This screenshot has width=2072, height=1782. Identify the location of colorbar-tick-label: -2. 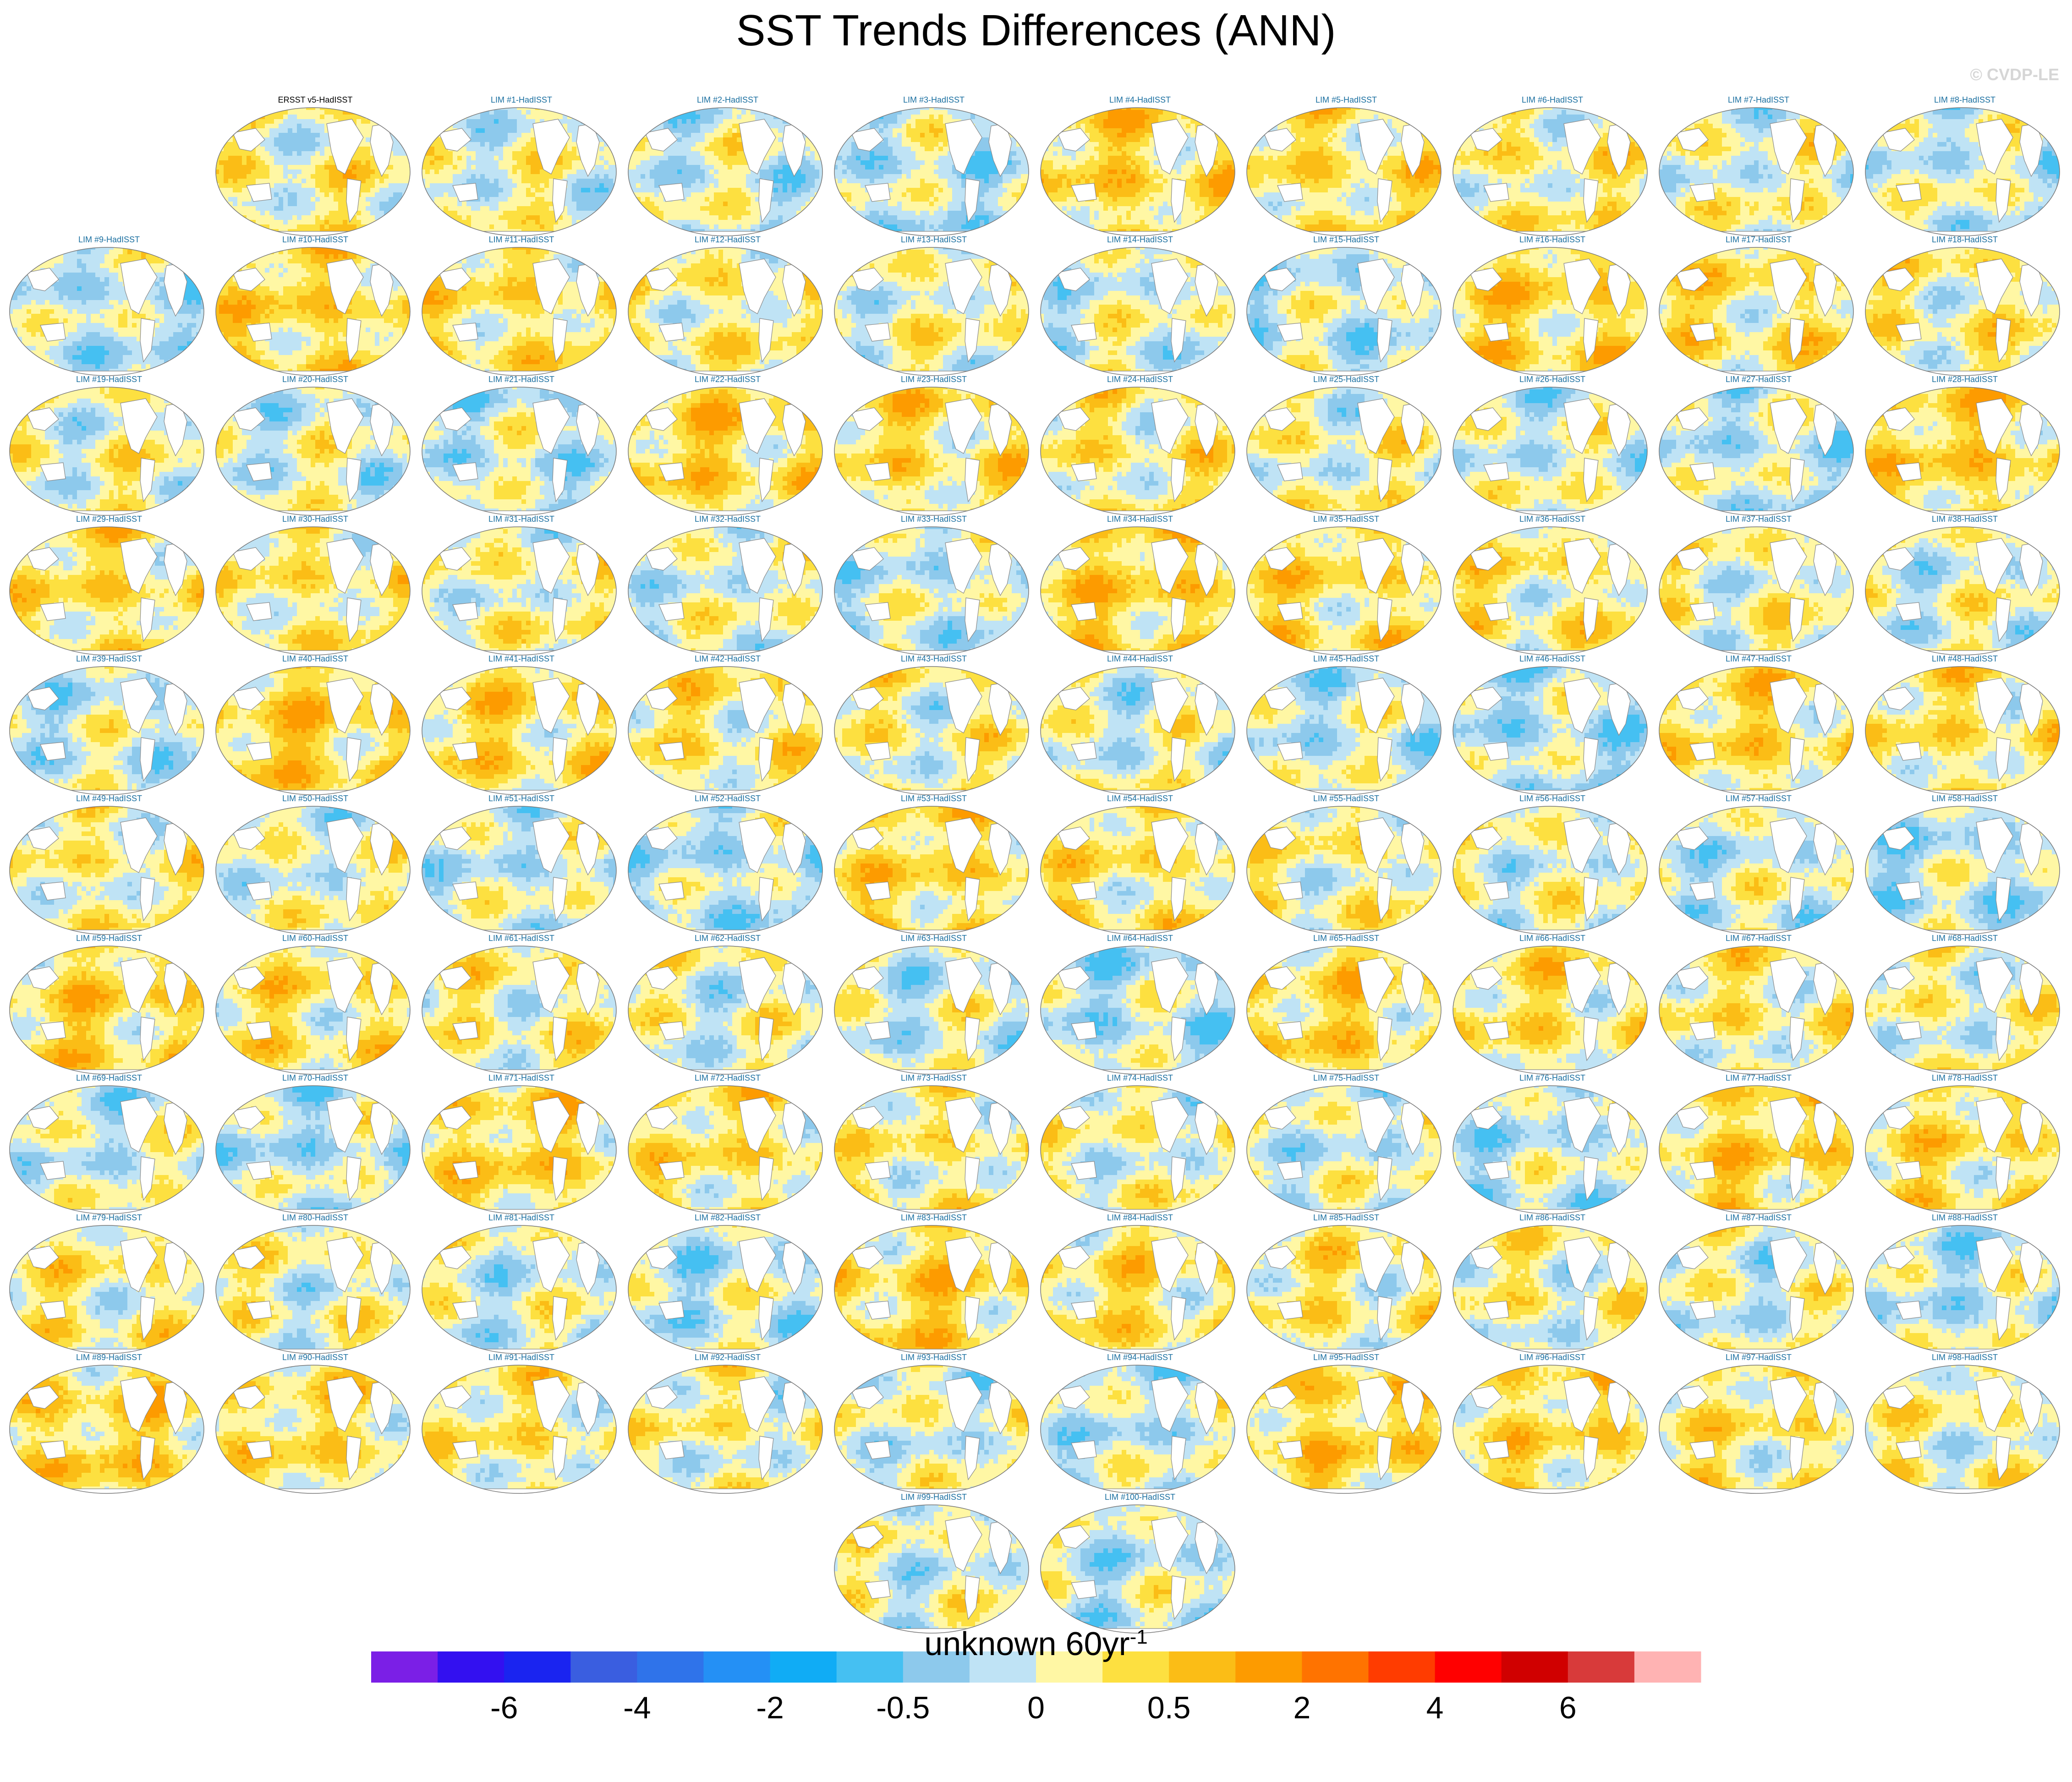
(770, 1708).